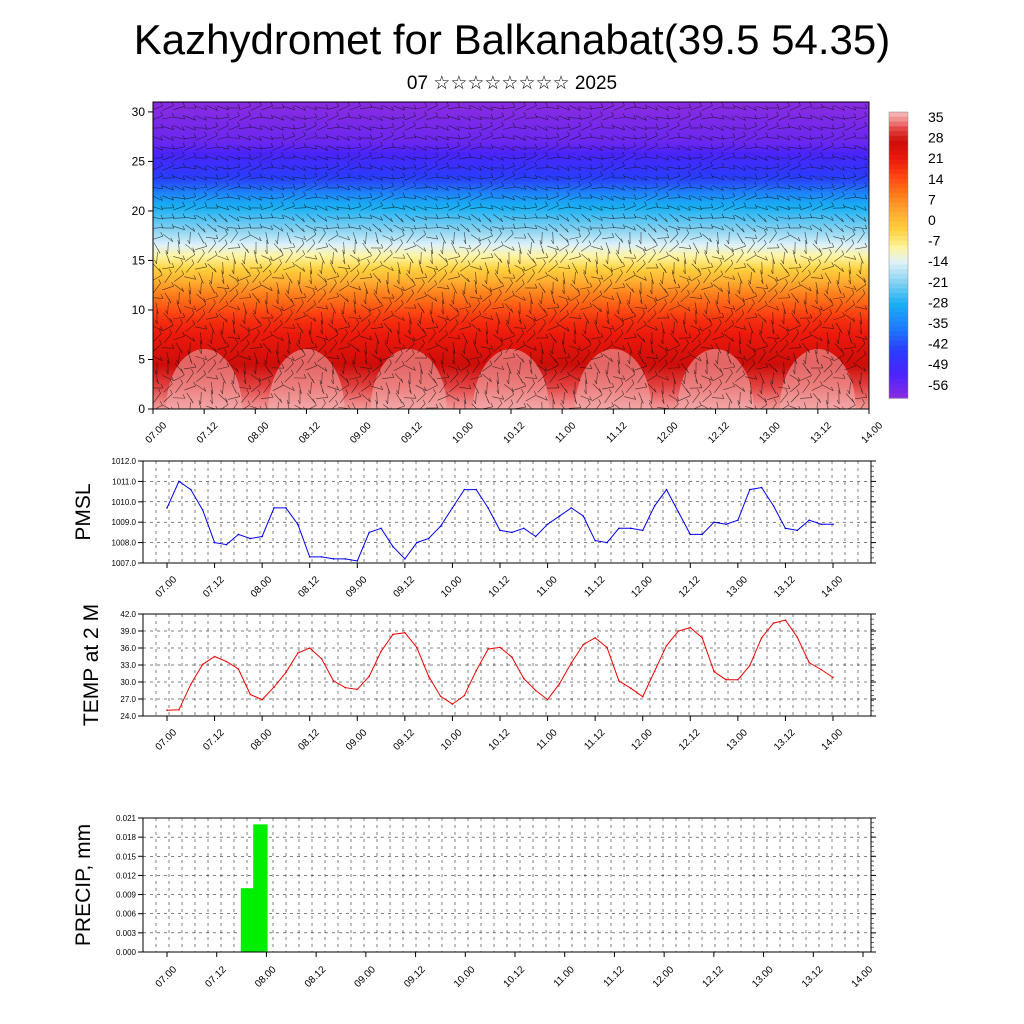 The width and height of the screenshot is (1024, 1024). Describe the element at coordinates (507, 885) in the screenshot. I see `precip-frame` at that location.